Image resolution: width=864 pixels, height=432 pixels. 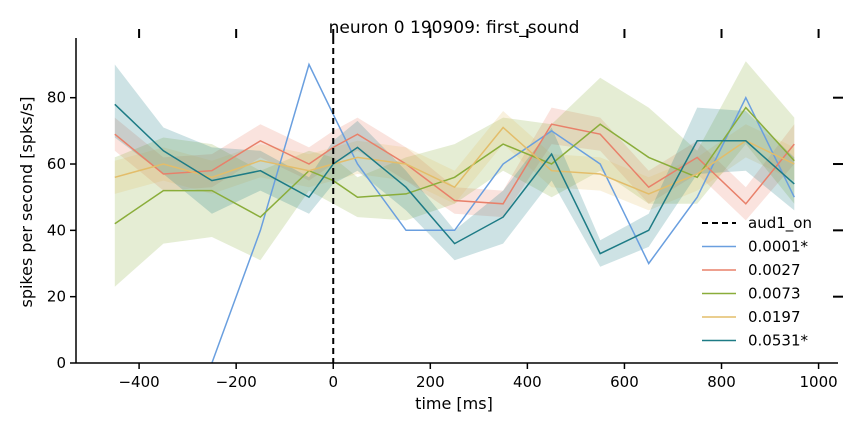 I want to click on y-tick-label-3: 60, so click(x=56, y=164).